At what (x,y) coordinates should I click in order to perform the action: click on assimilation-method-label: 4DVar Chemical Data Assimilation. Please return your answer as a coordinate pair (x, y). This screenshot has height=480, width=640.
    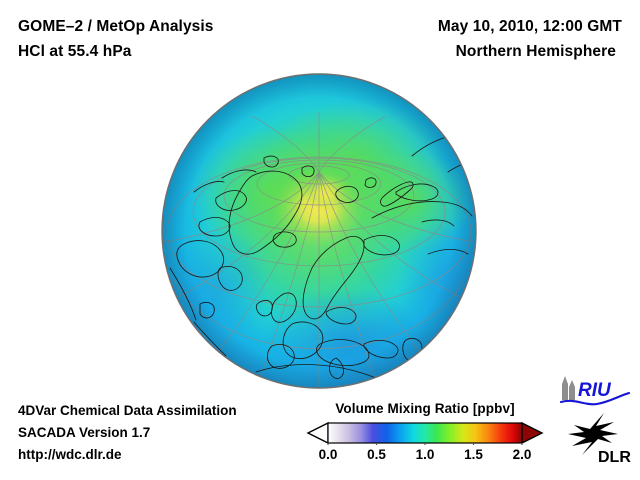
    Looking at the image, I should click on (127, 410).